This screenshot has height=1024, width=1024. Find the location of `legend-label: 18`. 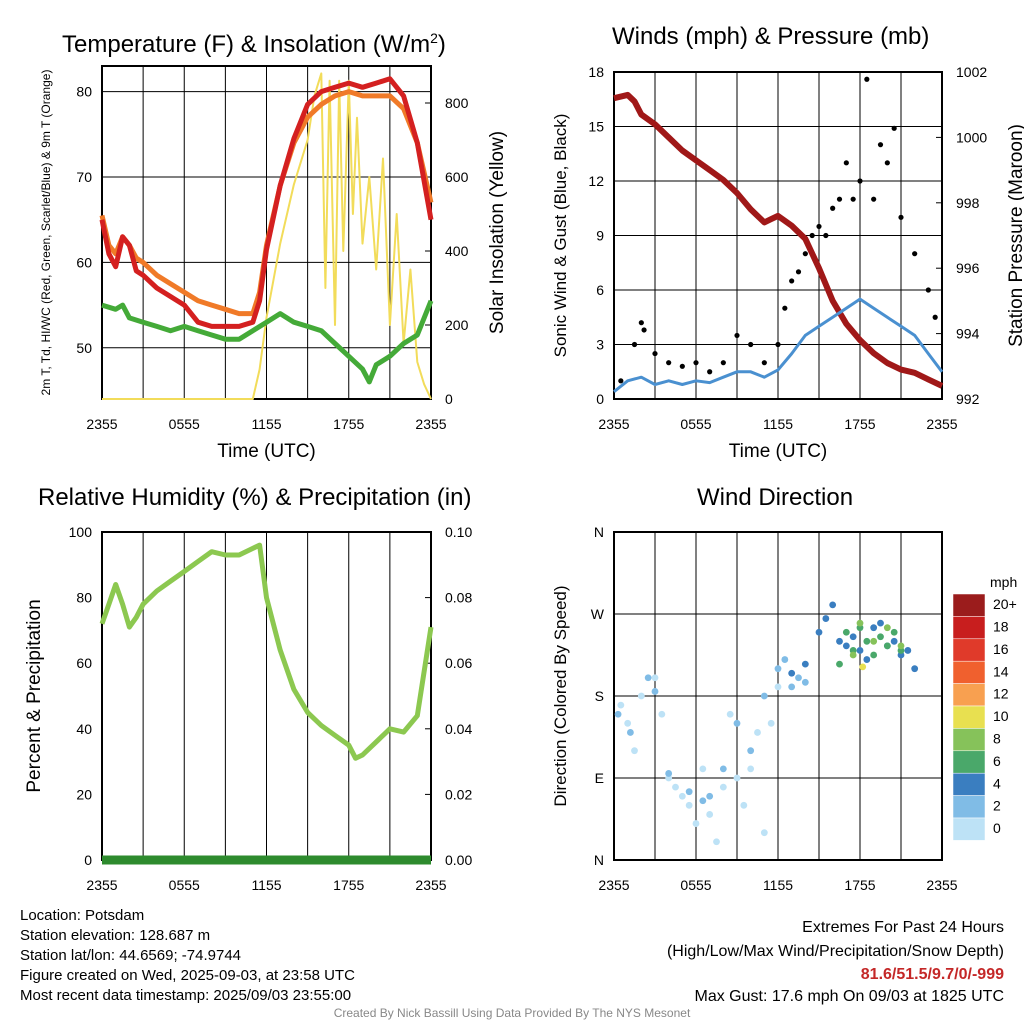

legend-label: 18 is located at coordinates (1001, 626).